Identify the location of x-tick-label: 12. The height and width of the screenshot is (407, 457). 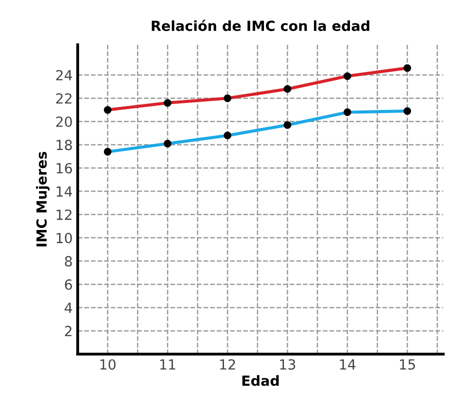
(227, 364).